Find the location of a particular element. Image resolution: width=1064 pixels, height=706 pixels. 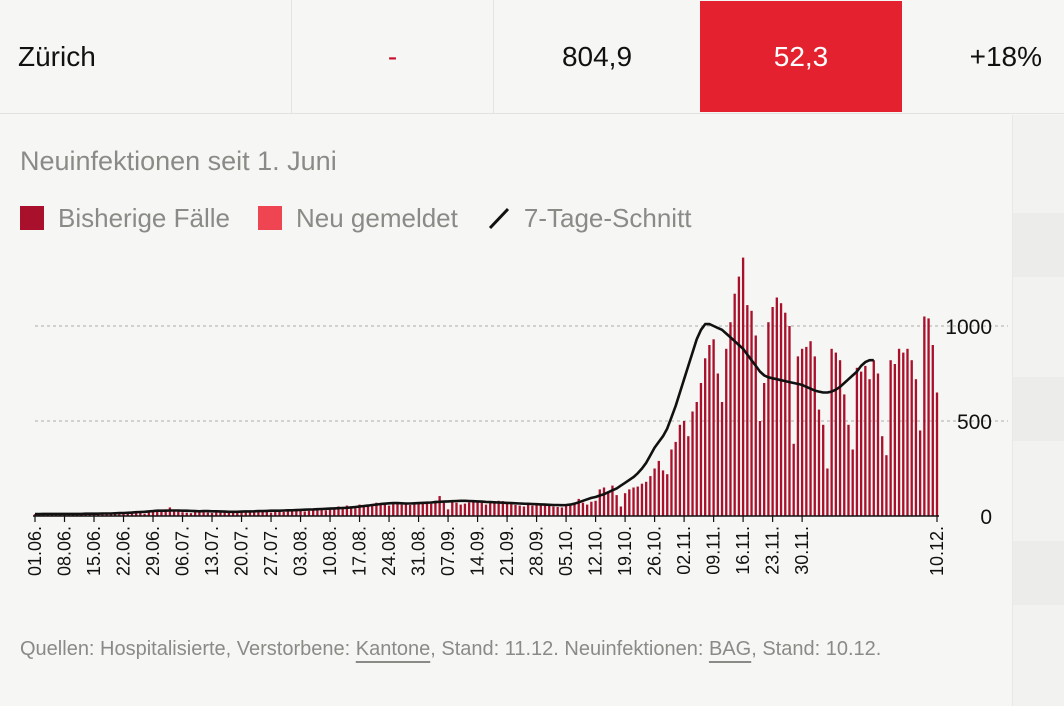

x-tick-label: 28.09. is located at coordinates (537, 551).